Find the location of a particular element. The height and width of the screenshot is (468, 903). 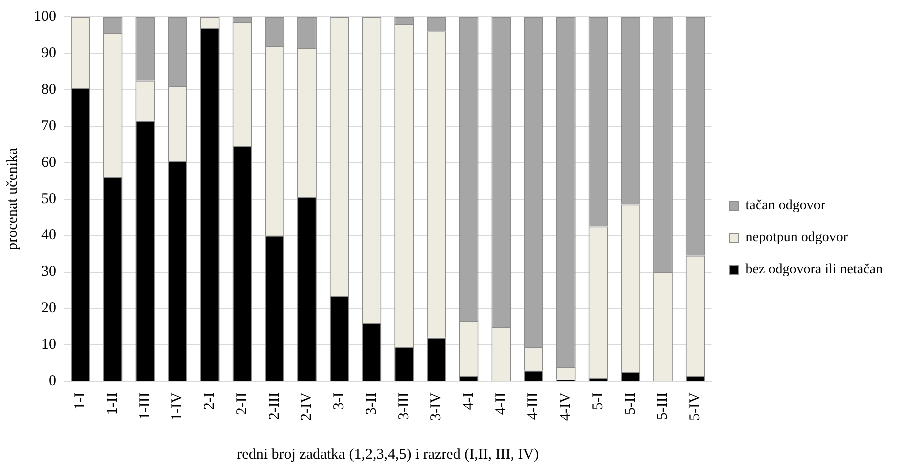

y-tick-label: 100 is located at coordinates (45, 16).